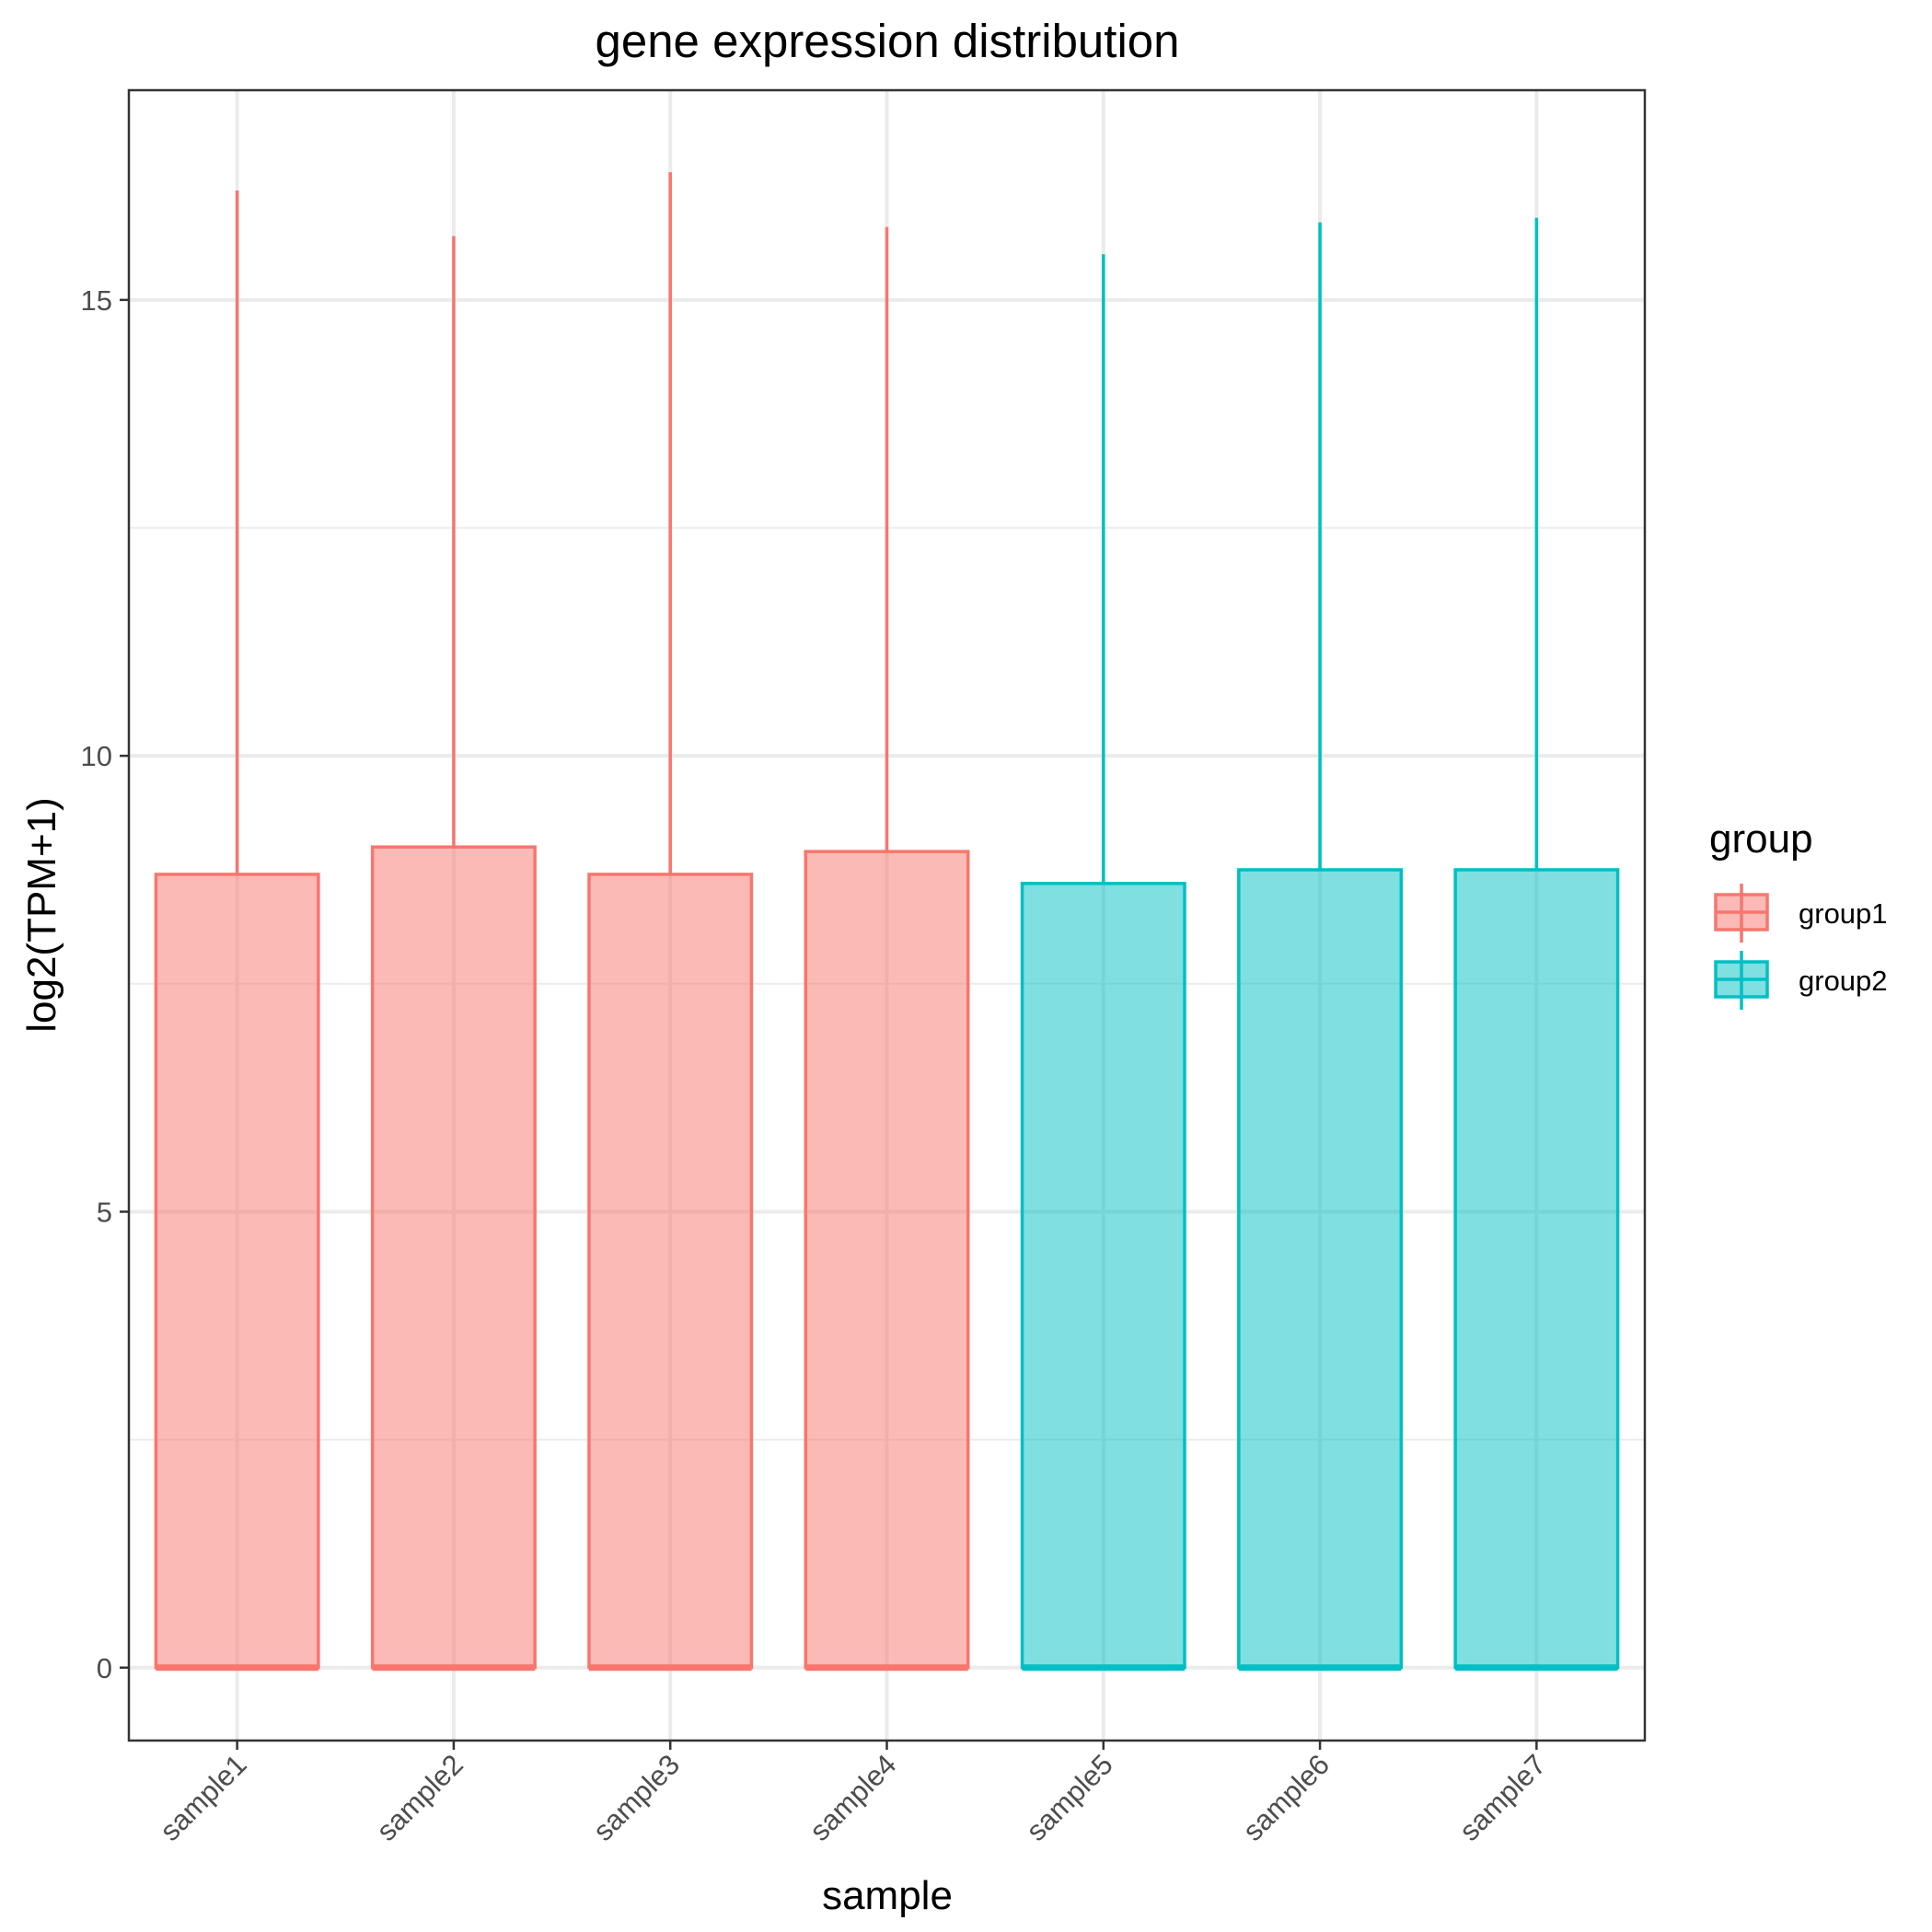 Image resolution: width=1932 pixels, height=1932 pixels. I want to click on y-tick-label: 15, so click(96, 300).